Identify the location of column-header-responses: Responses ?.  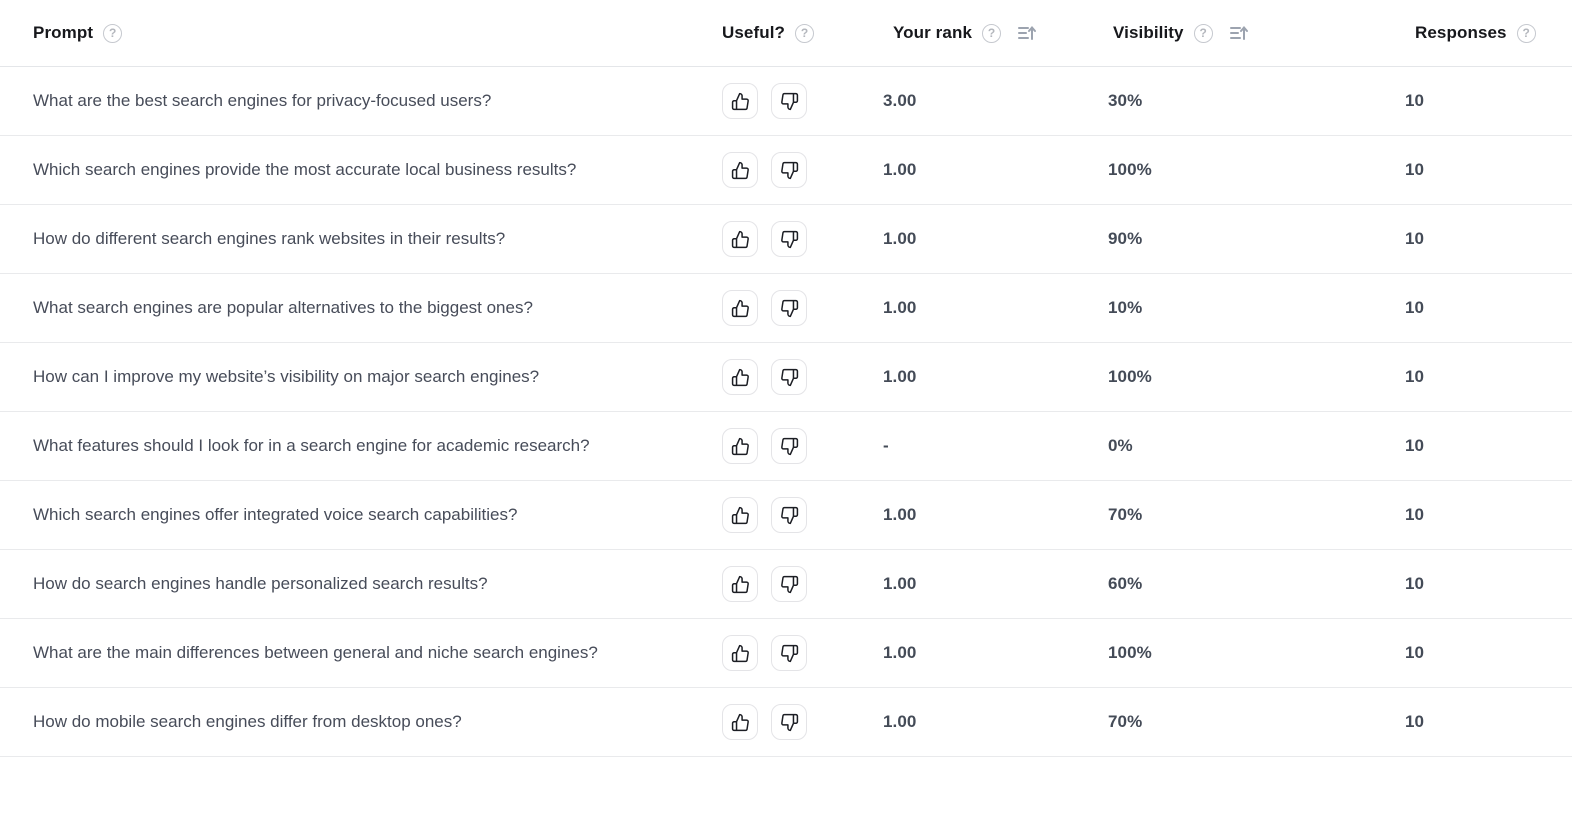
(1481, 33).